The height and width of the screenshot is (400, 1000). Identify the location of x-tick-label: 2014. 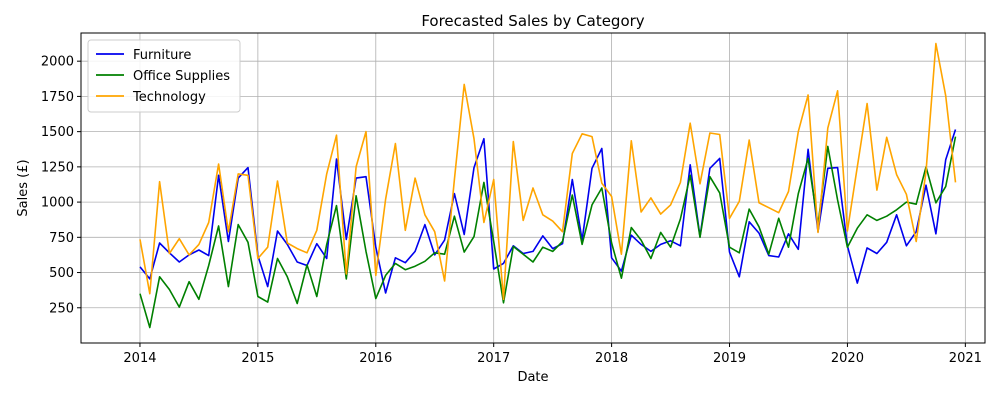
(139, 358).